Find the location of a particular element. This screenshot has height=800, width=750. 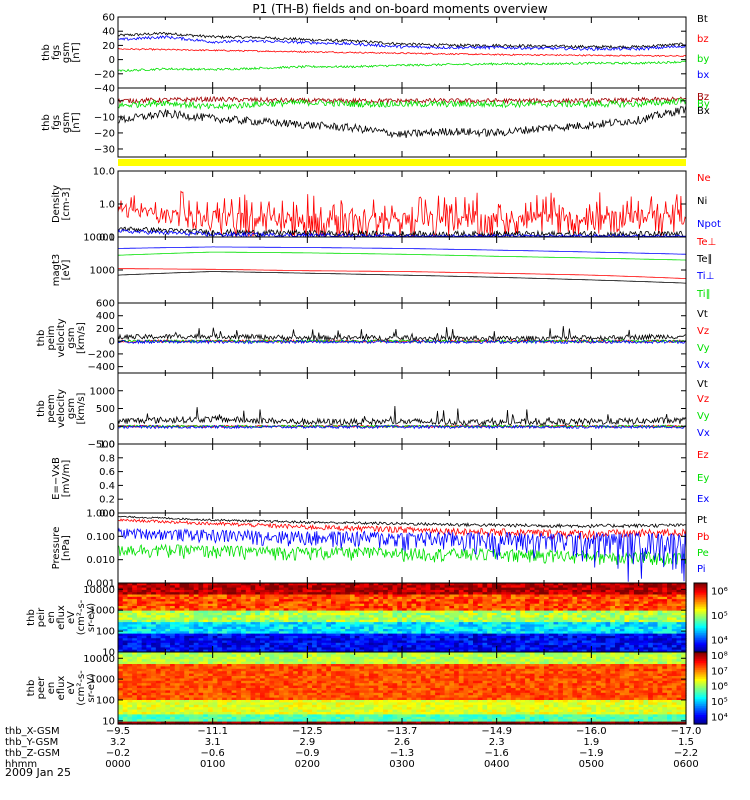

peer-spectrogram-ytick-label-3: 10 is located at coordinates (108, 721).